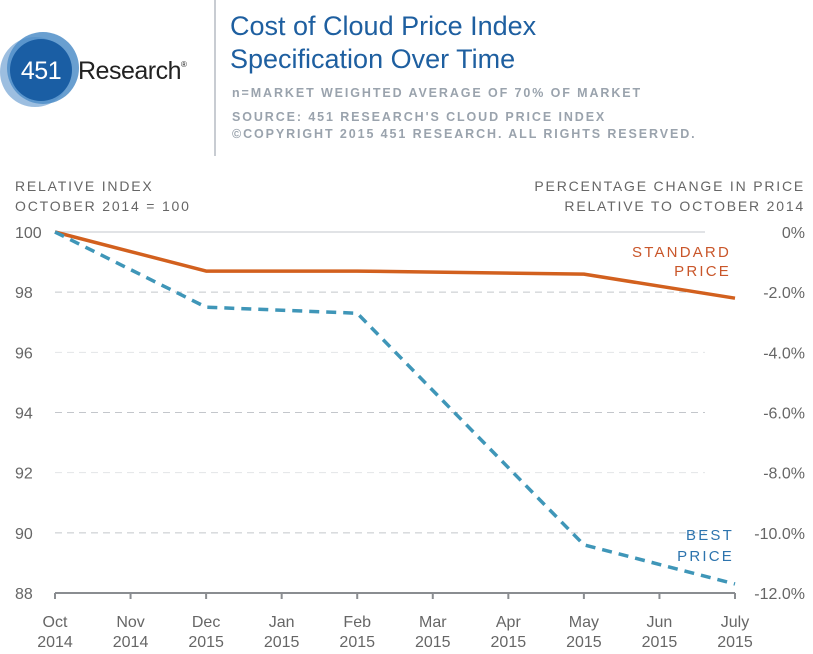  Describe the element at coordinates (710, 535) in the screenshot. I see `best-price-label-line-1: BEST` at that location.